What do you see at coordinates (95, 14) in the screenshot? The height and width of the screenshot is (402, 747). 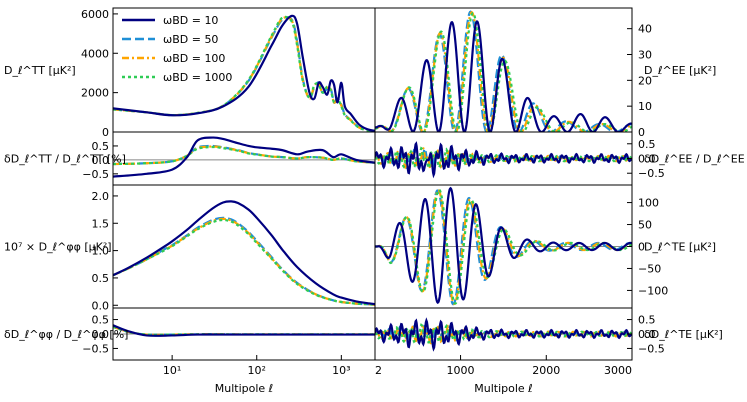 I see `tt-ytick-label: 6000` at bounding box center [95, 14].